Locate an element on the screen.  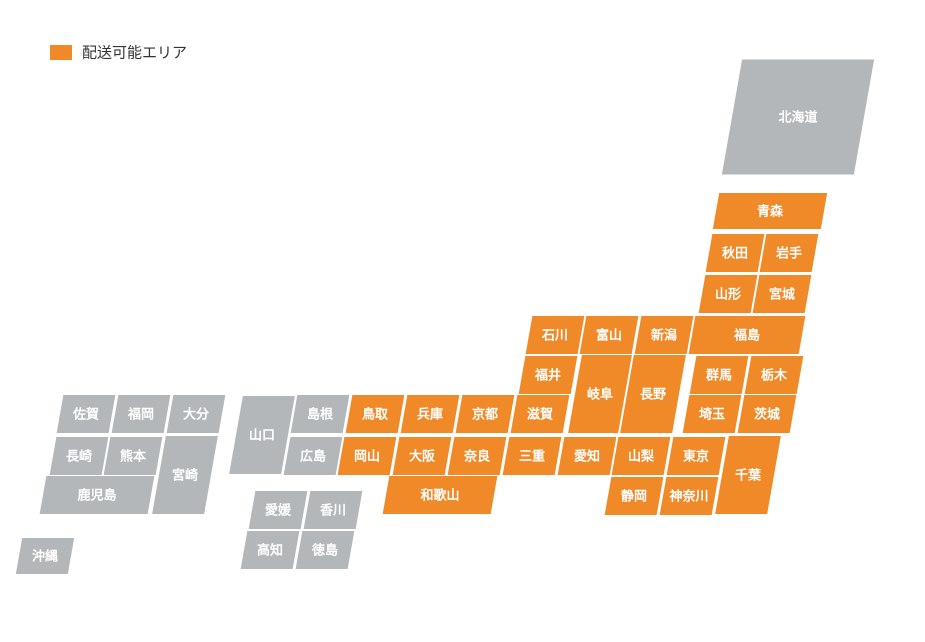
prefecture-label: 富山 is located at coordinates (609, 336).